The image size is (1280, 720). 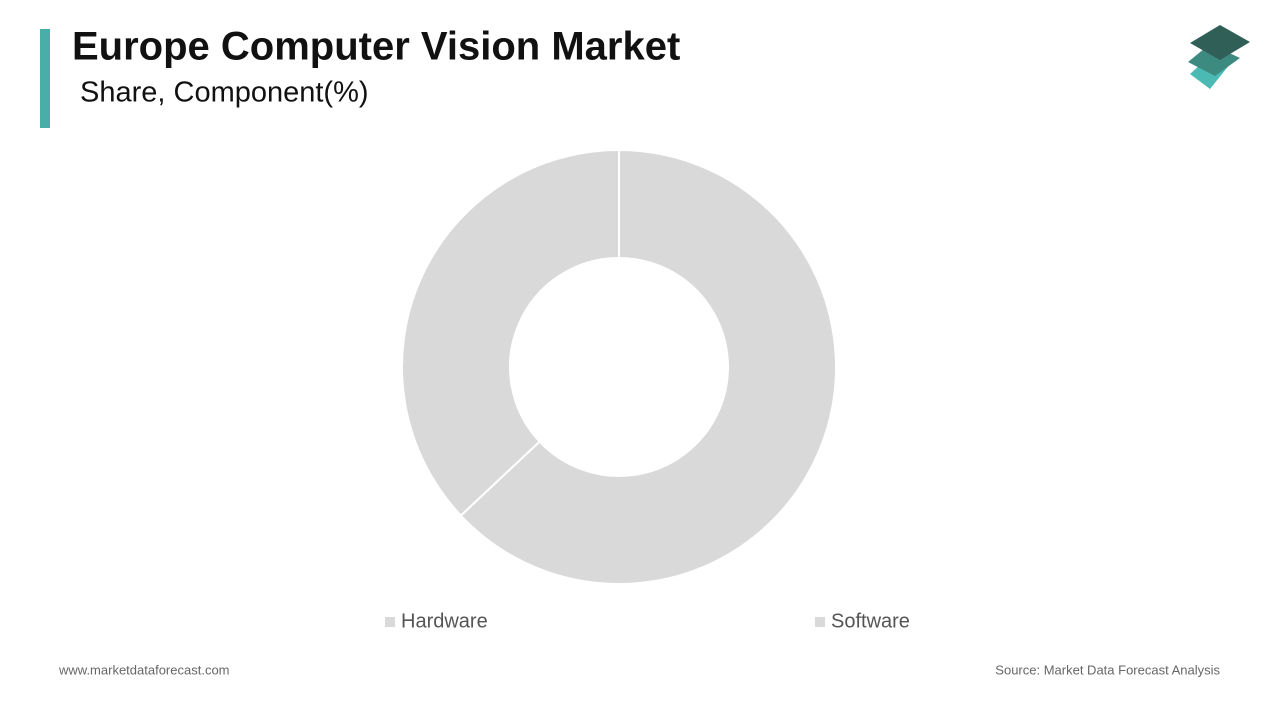 I want to click on logo, so click(x=1219, y=57).